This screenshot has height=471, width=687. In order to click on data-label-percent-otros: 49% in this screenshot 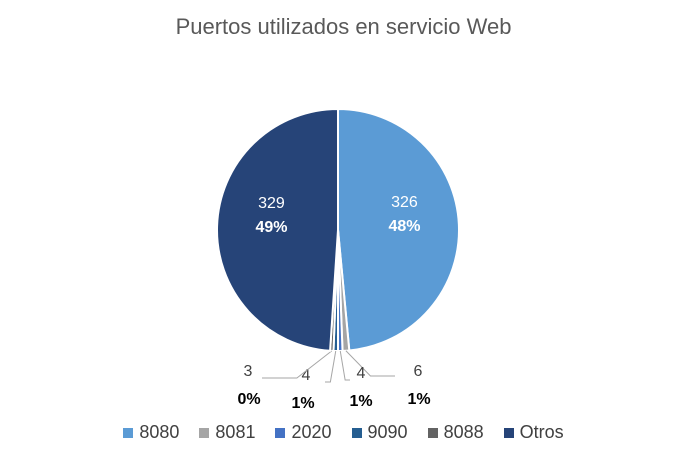, I will do `click(271, 227)`.